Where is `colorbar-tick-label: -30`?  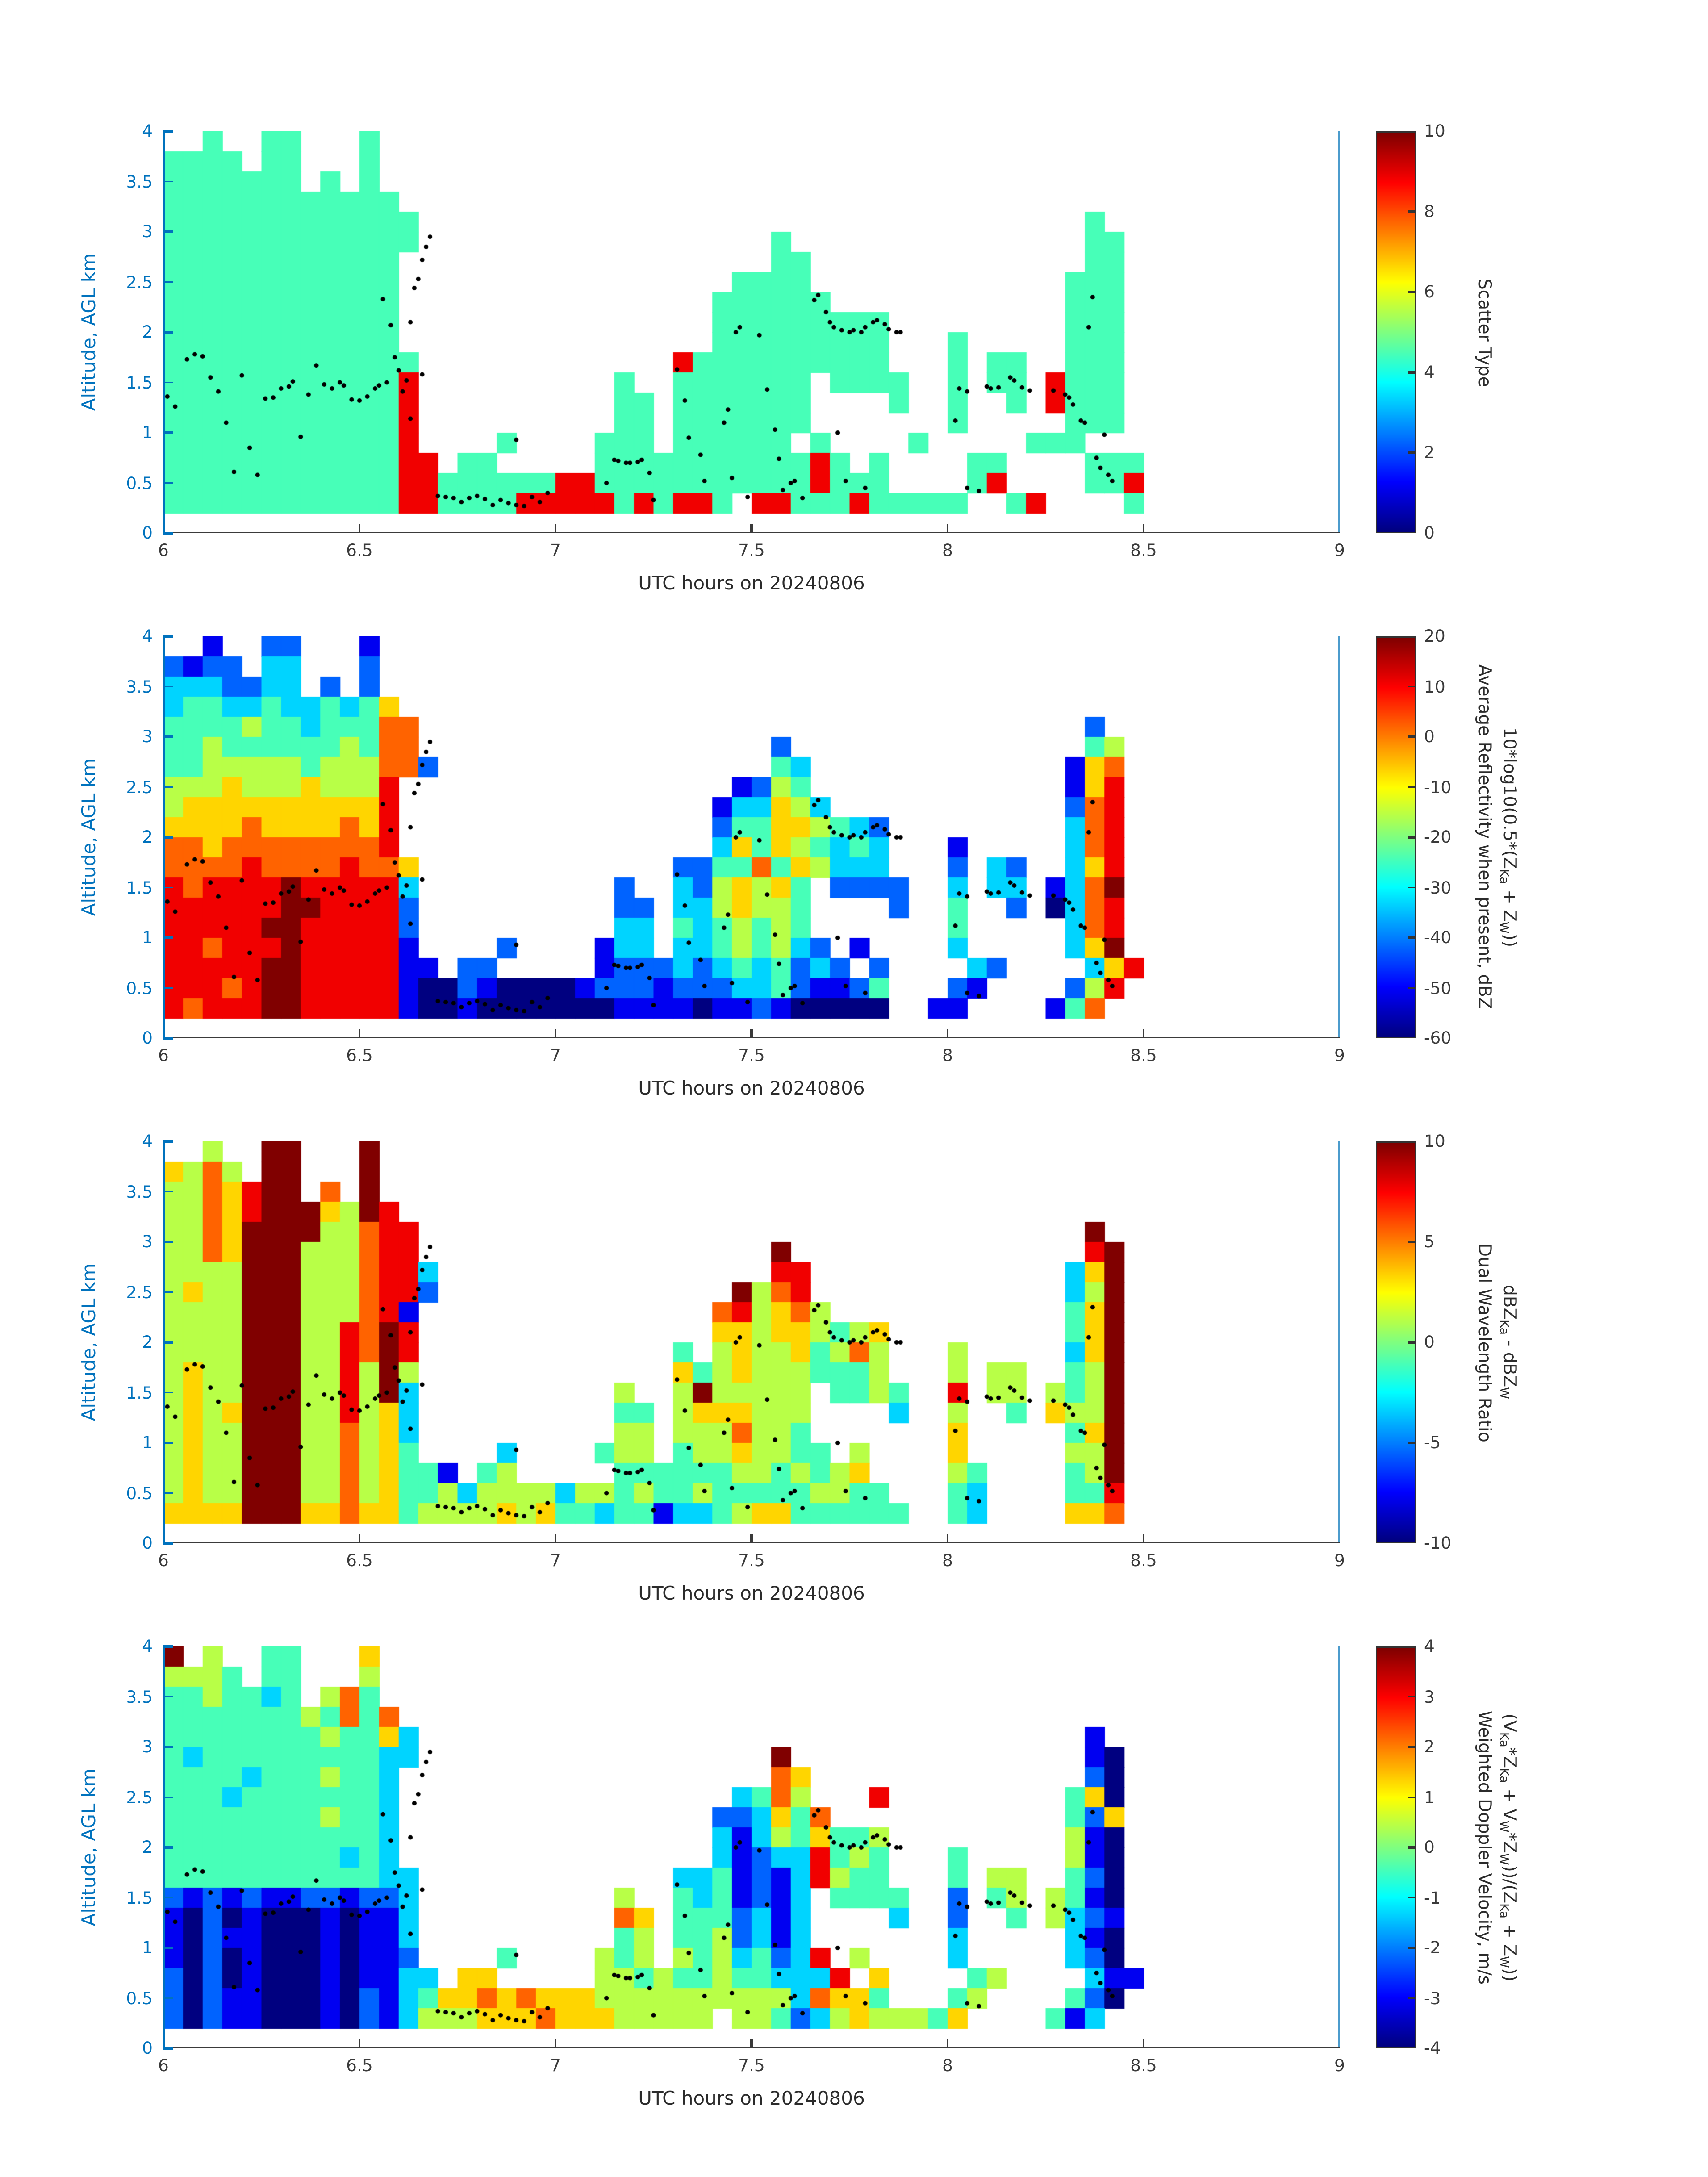
colorbar-tick-label: -30 is located at coordinates (1438, 887).